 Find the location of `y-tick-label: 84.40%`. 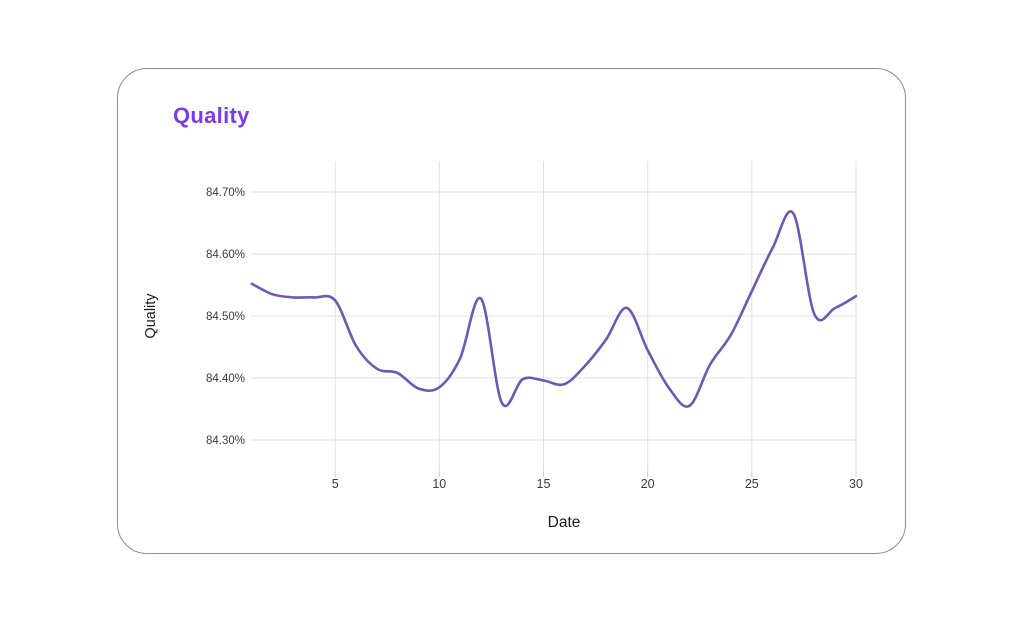

y-tick-label: 84.40% is located at coordinates (225, 379).